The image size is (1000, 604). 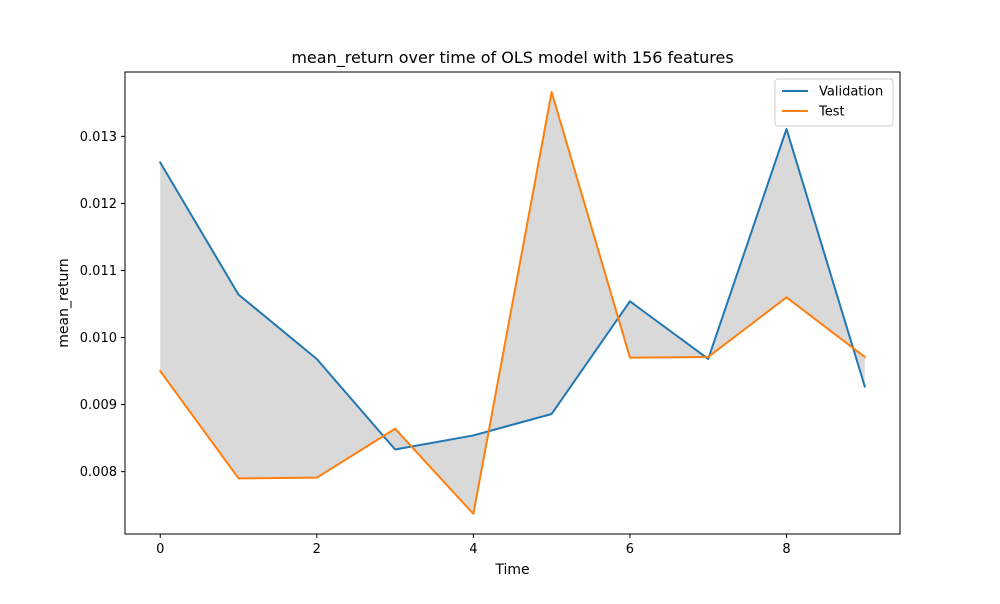 I want to click on y-tick-label: 0.009, so click(x=98, y=405).